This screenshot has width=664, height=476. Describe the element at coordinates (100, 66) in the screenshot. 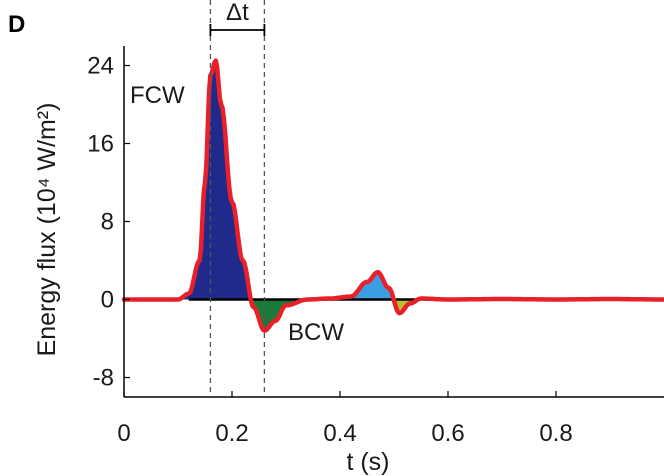

I see `y-tick-label: 24` at that location.